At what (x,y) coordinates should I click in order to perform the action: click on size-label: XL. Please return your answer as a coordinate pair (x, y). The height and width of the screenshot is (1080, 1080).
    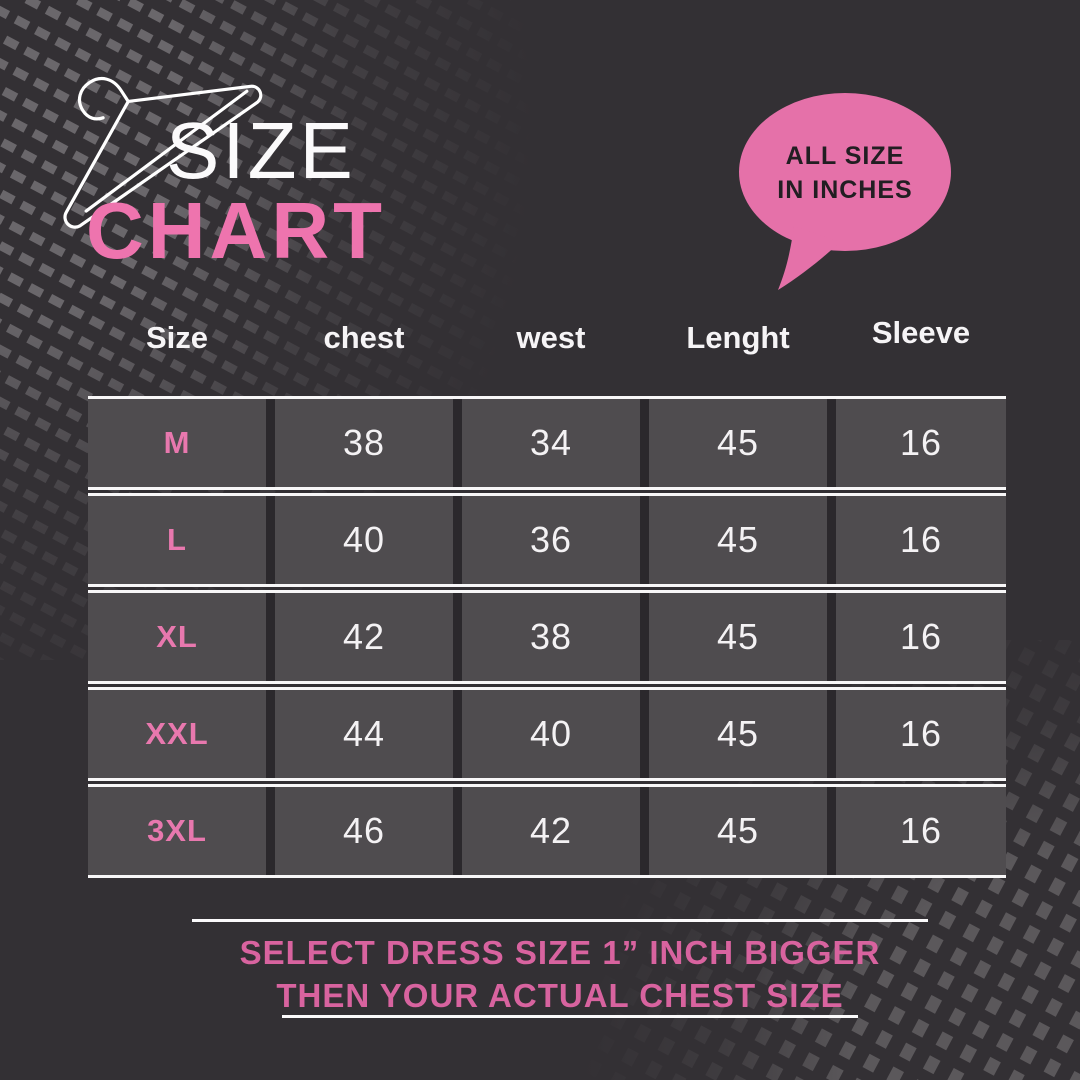
    Looking at the image, I should click on (177, 637).